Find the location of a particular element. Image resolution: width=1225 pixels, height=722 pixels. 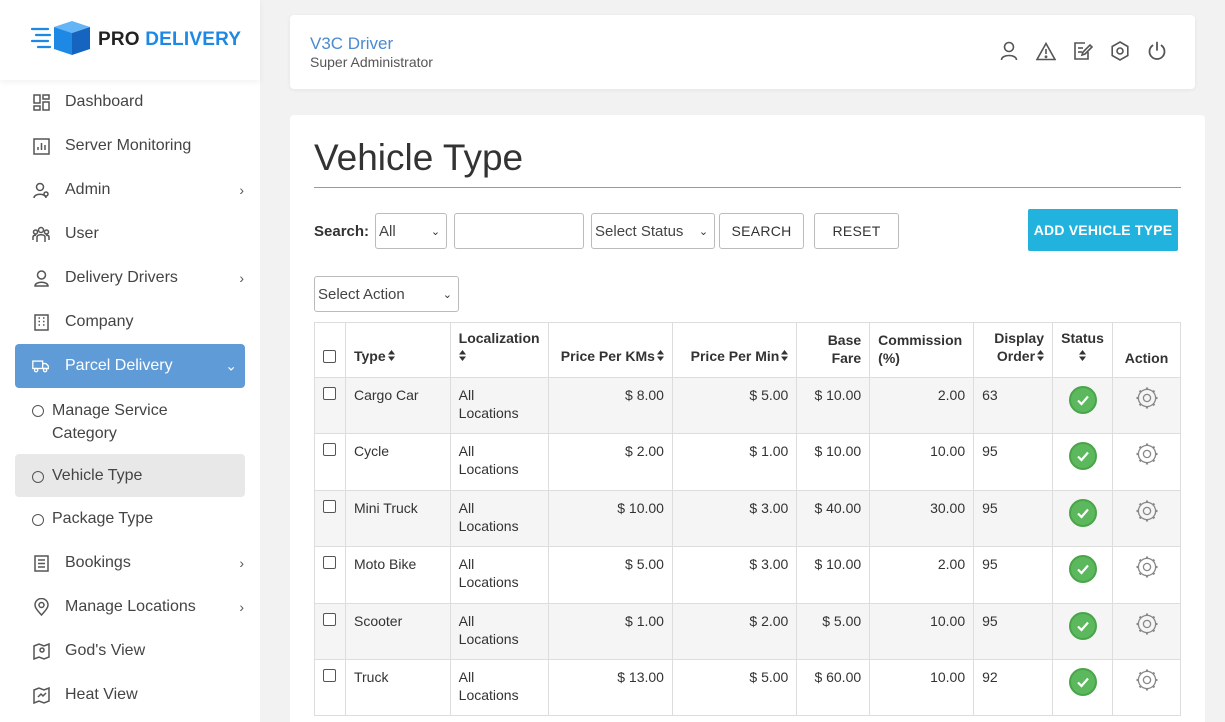

sidebar-item-label: Manage Locations is located at coordinates (130, 606).